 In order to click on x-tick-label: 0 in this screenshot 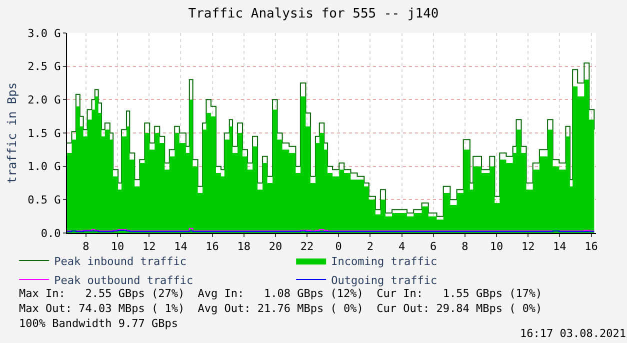, I will do `click(338, 247)`.